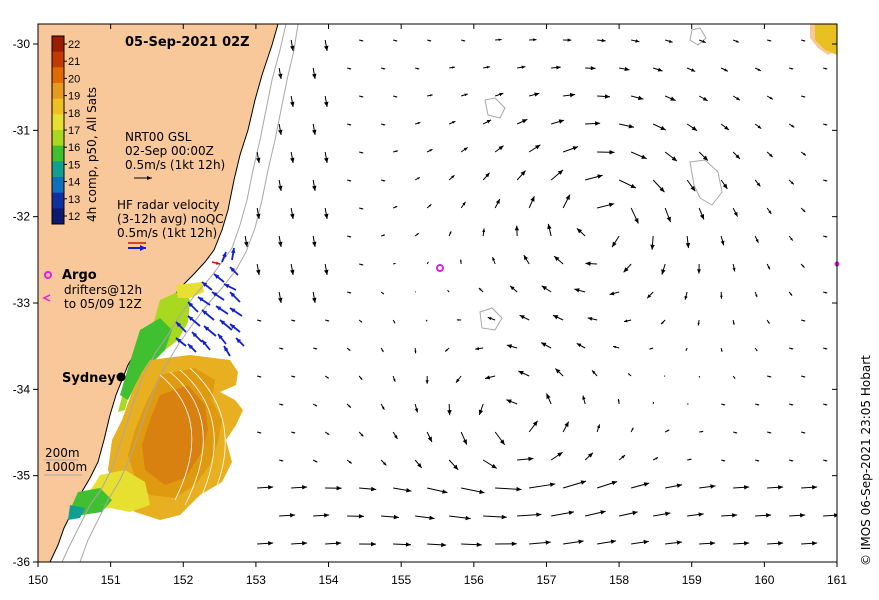 The height and width of the screenshot is (600, 879). I want to click on depth-legend-1000: 1000m, so click(66, 467).